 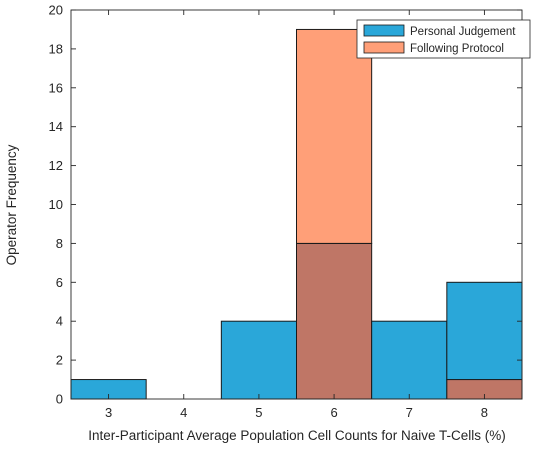 I want to click on y-tick-label: 18, so click(x=56, y=48).